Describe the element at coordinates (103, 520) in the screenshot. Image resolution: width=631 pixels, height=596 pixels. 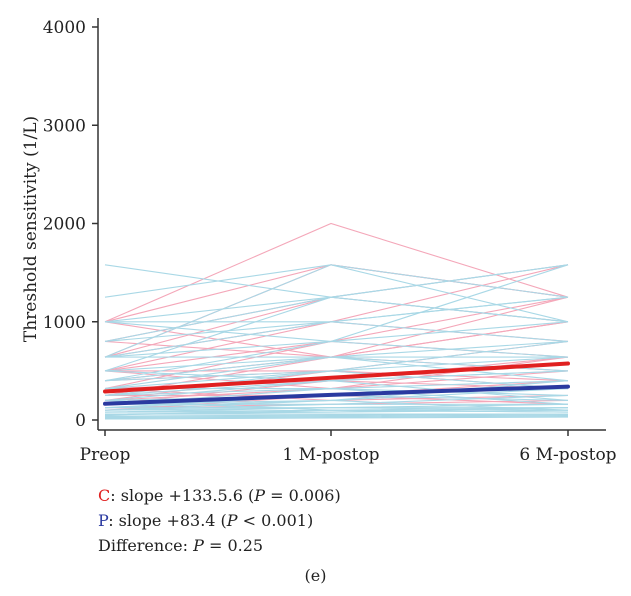
I see `legend-p-letter: P` at that location.